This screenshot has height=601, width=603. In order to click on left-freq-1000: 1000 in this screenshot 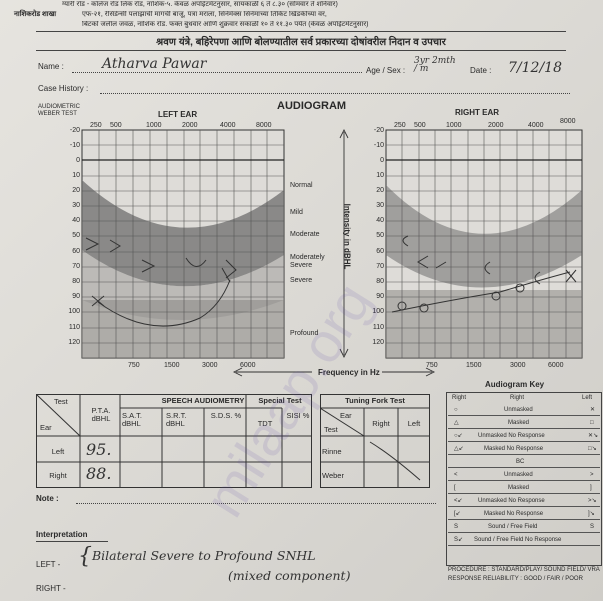, I will do `click(154, 125)`.